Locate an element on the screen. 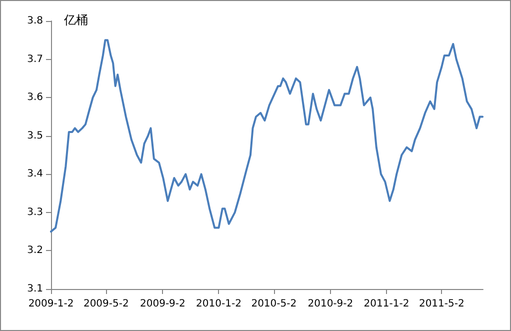 This screenshot has height=331, width=511. x-tick-label: 2011-1-2 is located at coordinates (387, 304).